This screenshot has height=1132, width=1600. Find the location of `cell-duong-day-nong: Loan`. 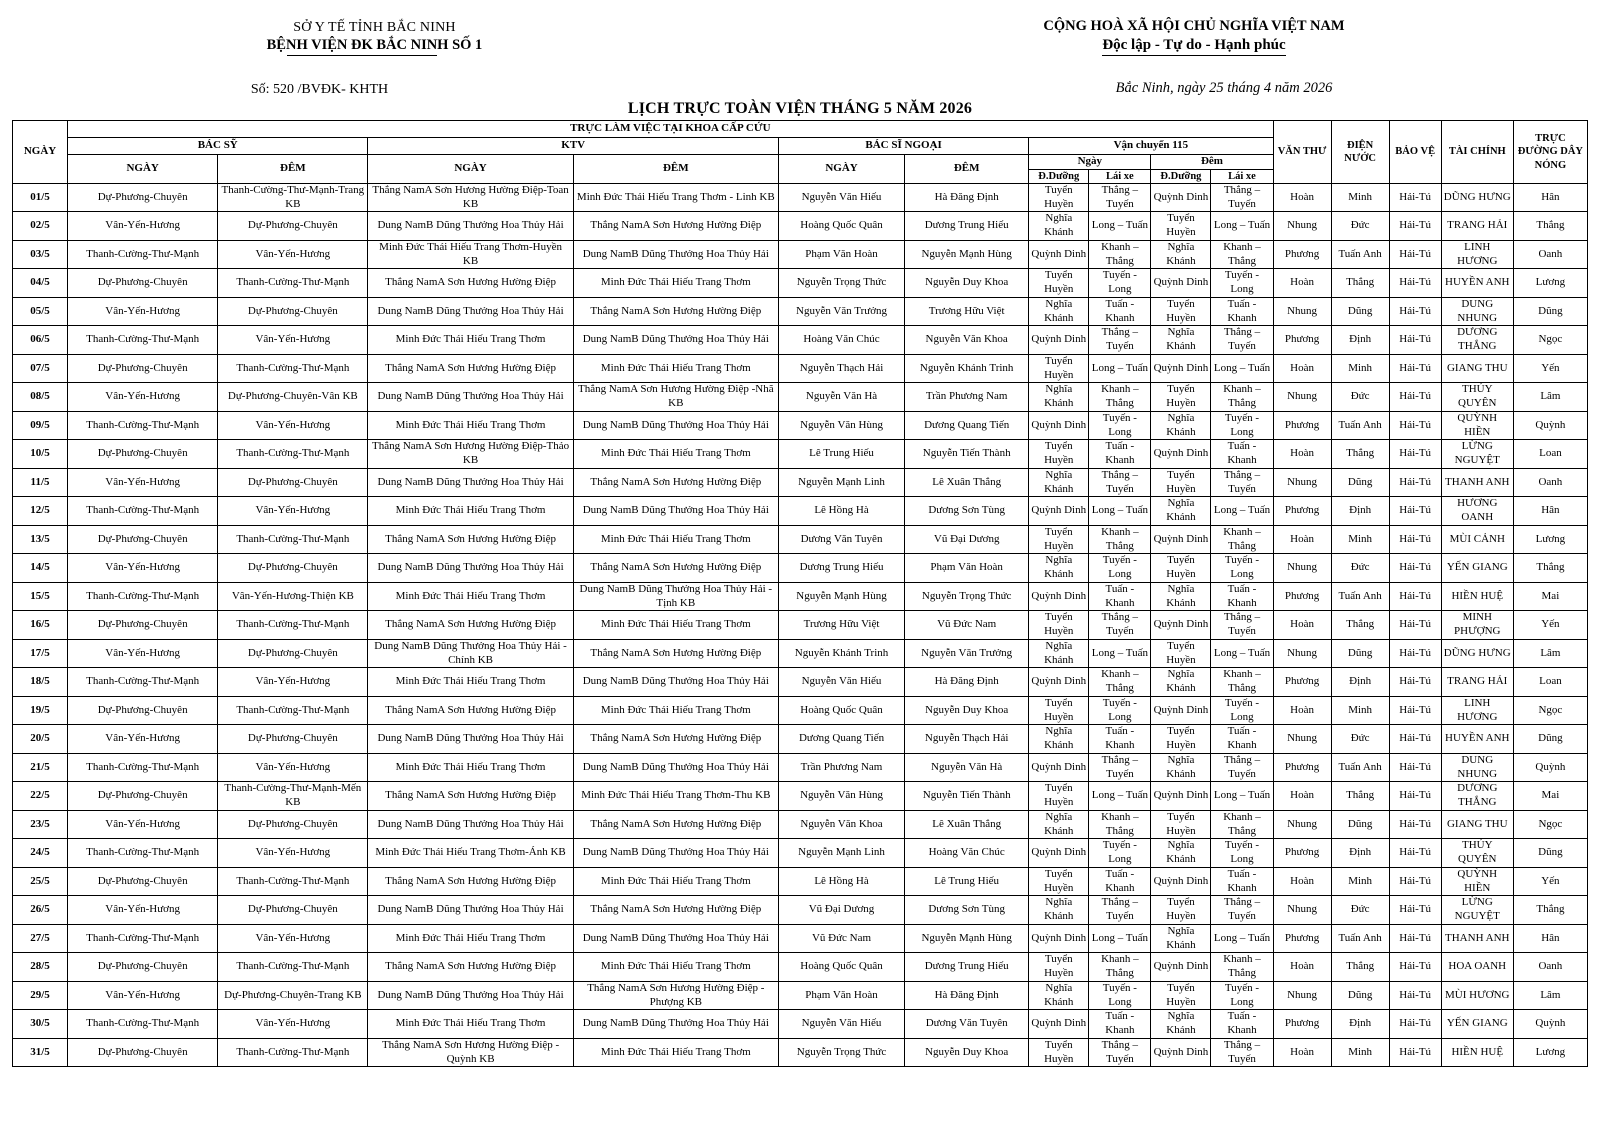

cell-duong-day-nong: Loan is located at coordinates (1550, 454).